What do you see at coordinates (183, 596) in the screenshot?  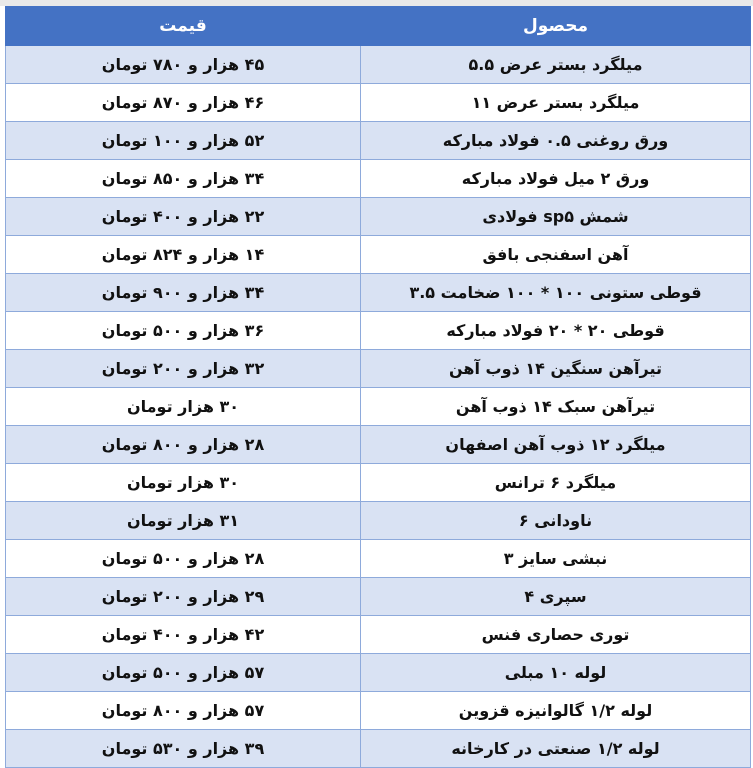 I see `price-cell: ۲۹ هزار و ۲۰۰ تومان` at bounding box center [183, 596].